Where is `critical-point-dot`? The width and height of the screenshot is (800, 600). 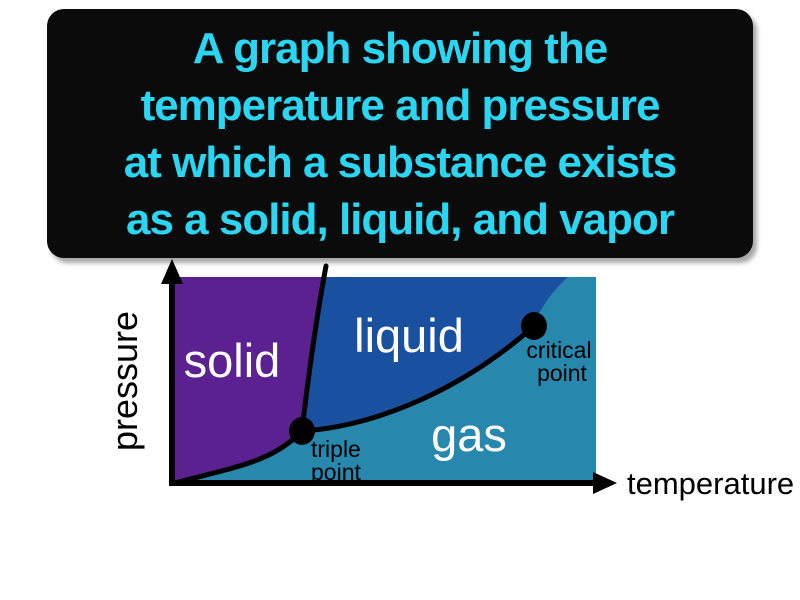
critical-point-dot is located at coordinates (534, 326).